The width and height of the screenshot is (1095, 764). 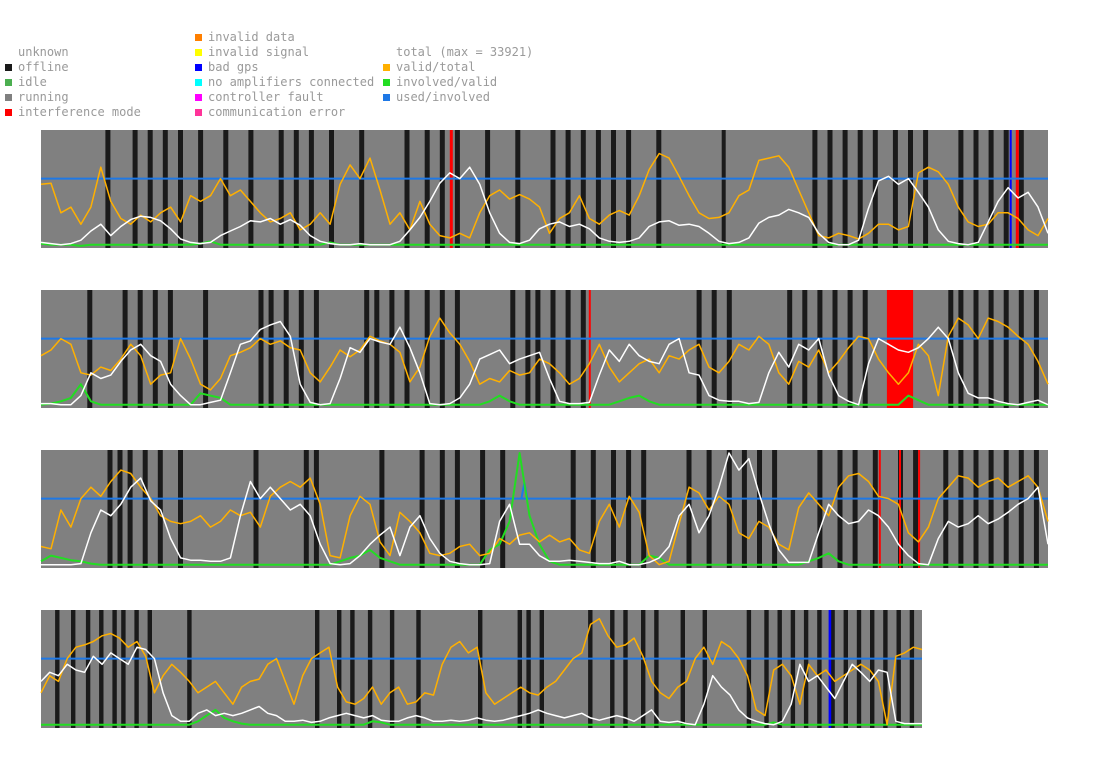 What do you see at coordinates (545, 509) in the screenshot?
I see `total-line` at bounding box center [545, 509].